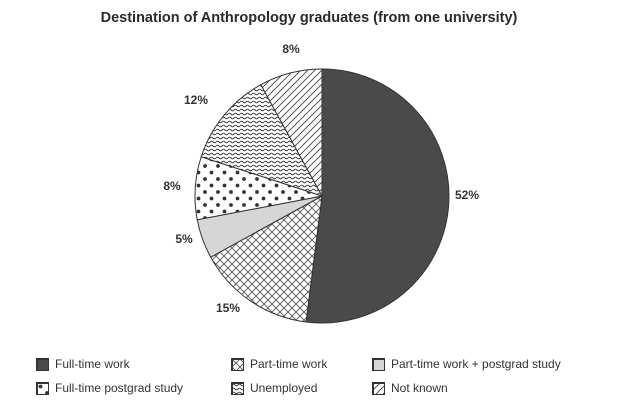 The image size is (618, 411). I want to click on slice-value-label: 52%, so click(467, 195).